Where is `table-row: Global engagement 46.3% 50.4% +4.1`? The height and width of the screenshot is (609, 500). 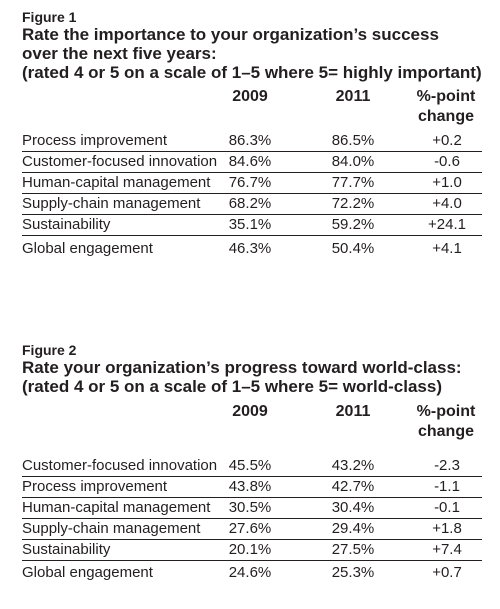
table-row: Global engagement 46.3% 50.4% +4.1 is located at coordinates (252, 249).